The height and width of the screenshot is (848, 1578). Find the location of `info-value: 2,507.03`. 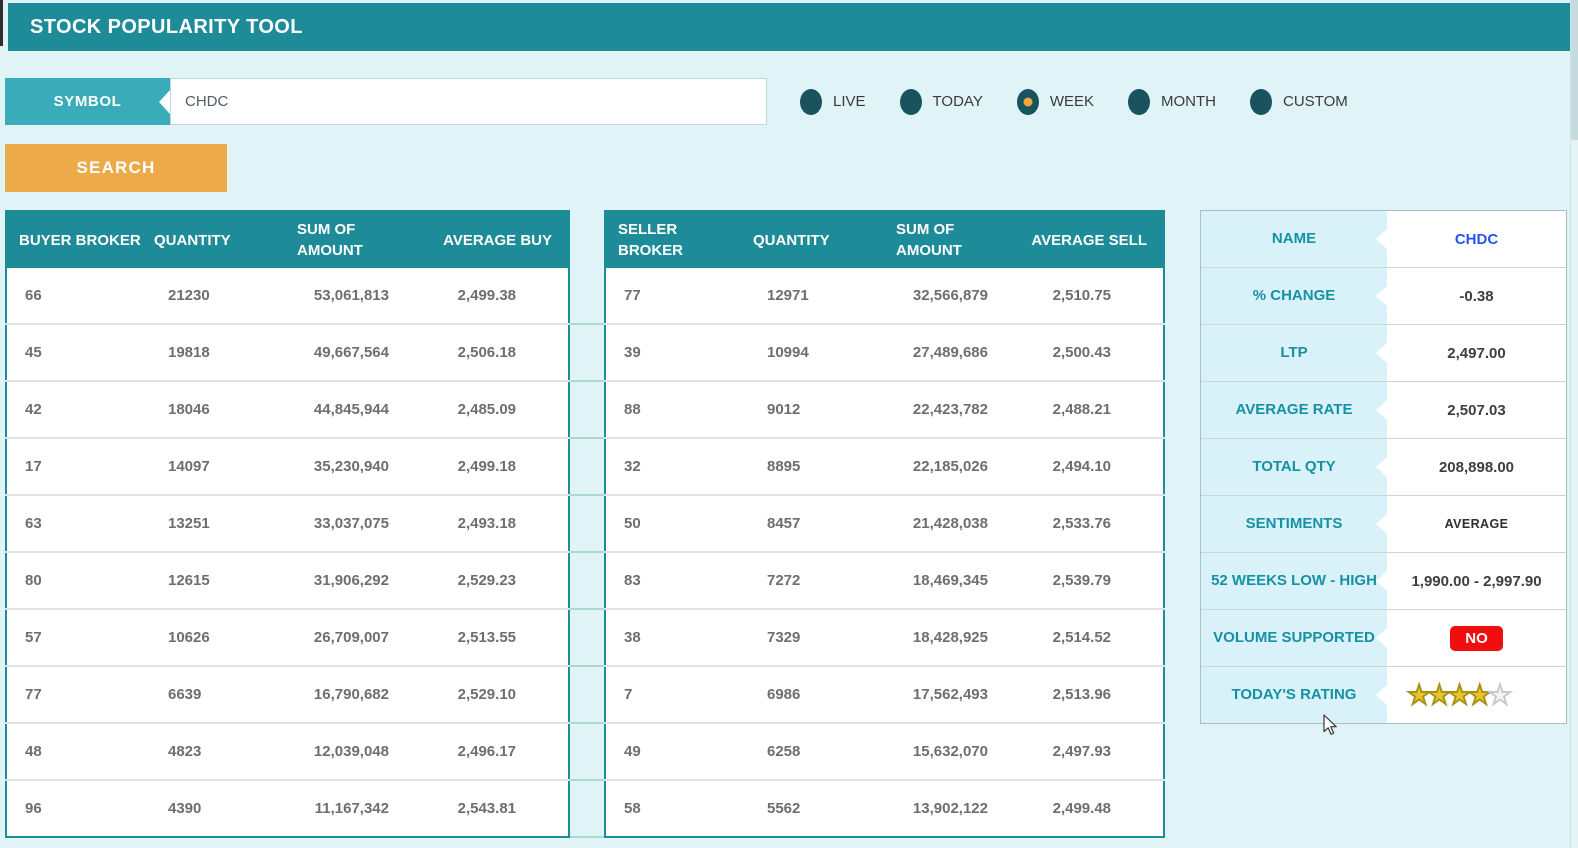

info-value: 2,507.03 is located at coordinates (1476, 410).